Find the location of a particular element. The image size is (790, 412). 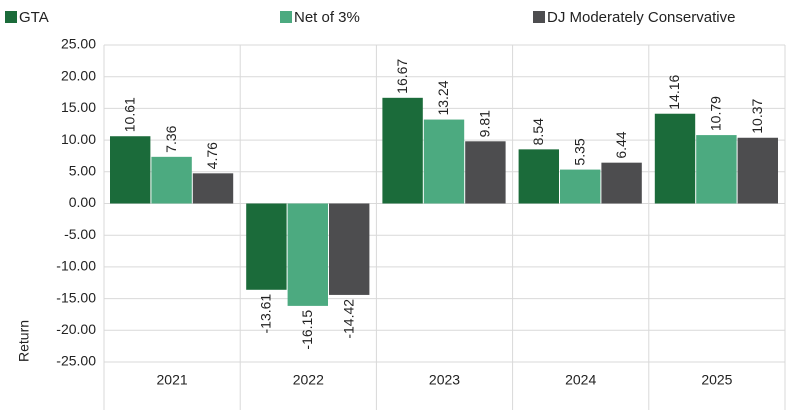

y-tick-label: -20.00 is located at coordinates (76, 329).